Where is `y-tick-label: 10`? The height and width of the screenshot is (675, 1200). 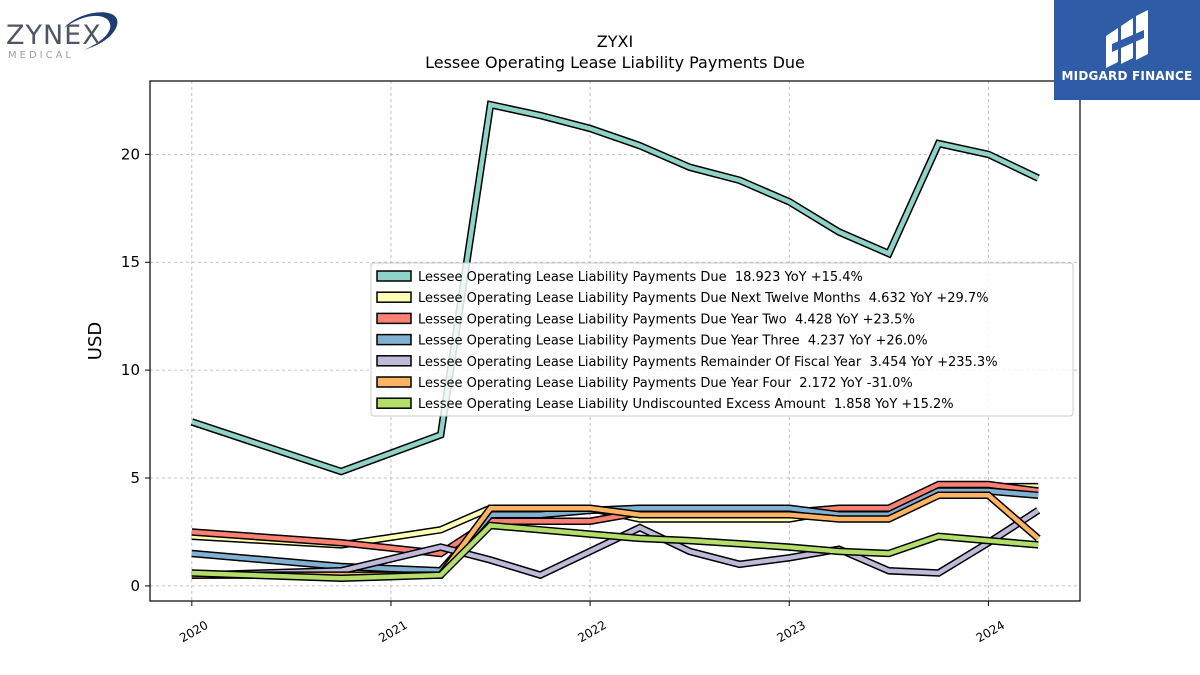
y-tick-label: 10 is located at coordinates (130, 370).